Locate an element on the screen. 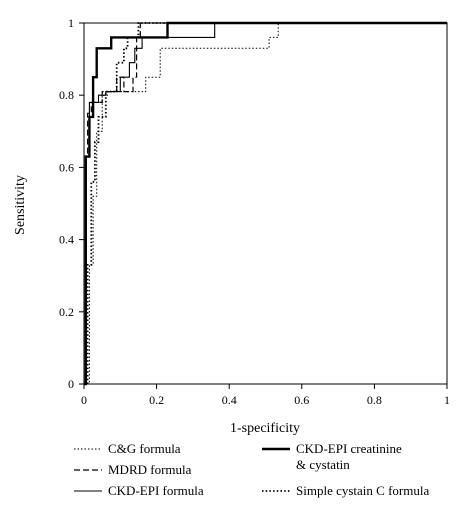 The image size is (474, 518). legend-label: & cystatin is located at coordinates (323, 464).